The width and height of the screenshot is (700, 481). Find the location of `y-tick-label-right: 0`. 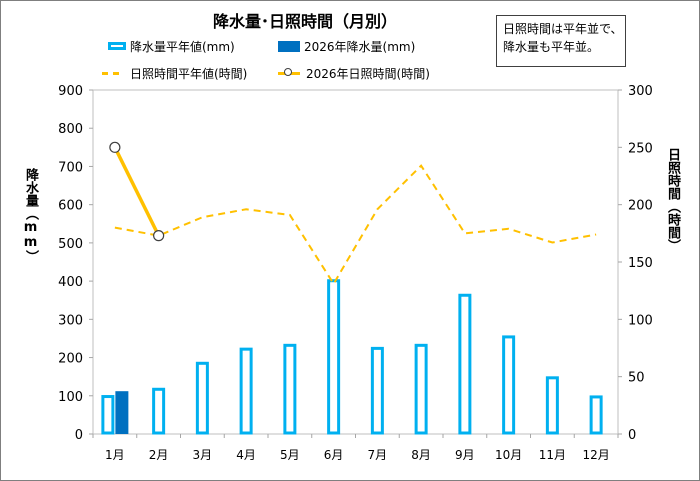

y-tick-label-right: 0 is located at coordinates (632, 435).